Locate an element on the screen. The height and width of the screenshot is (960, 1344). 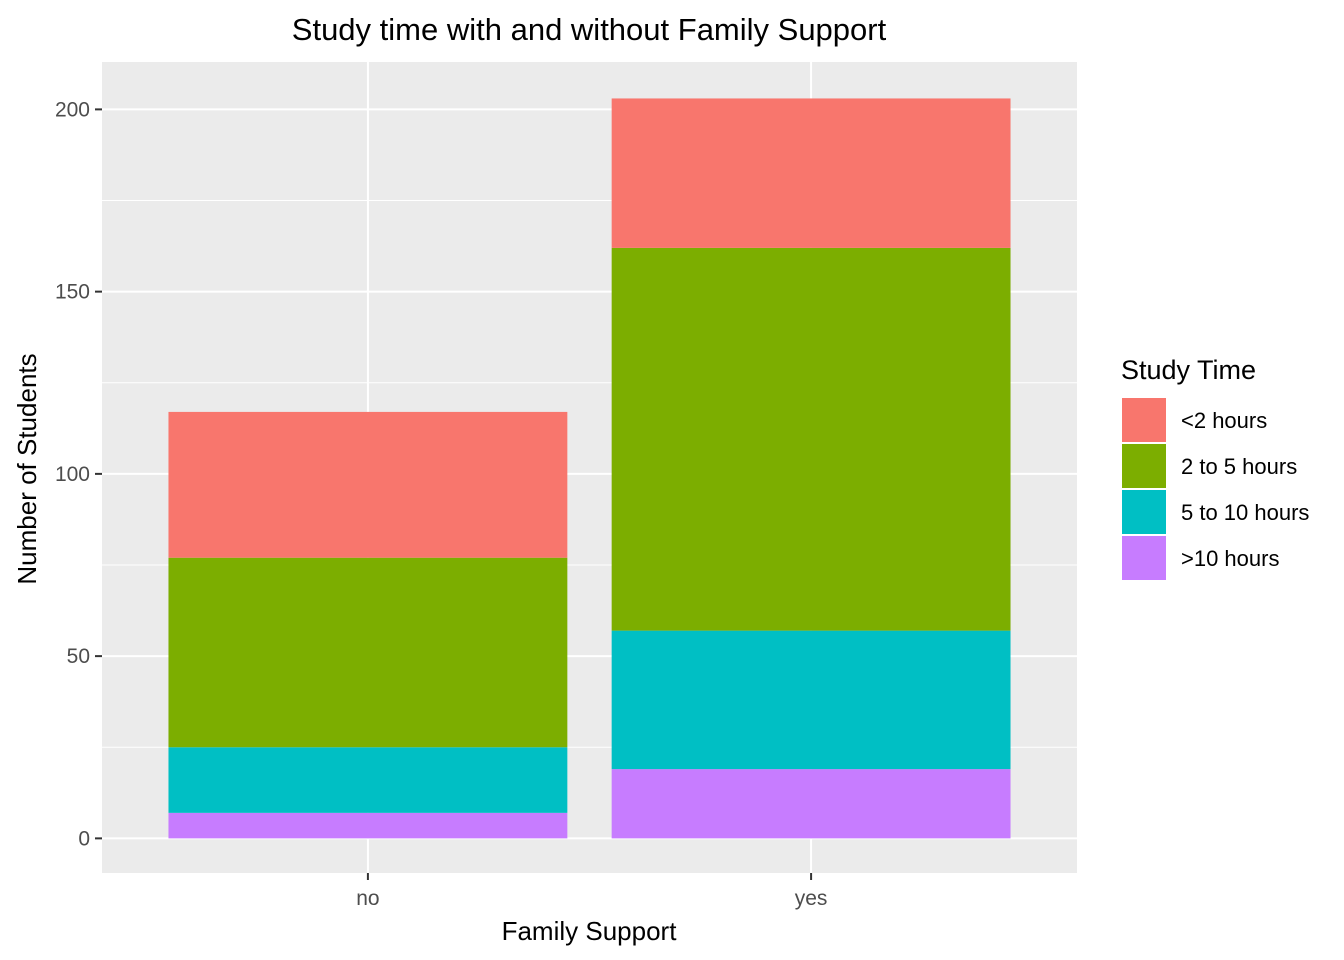
x-tick-label: yes is located at coordinates (811, 898).